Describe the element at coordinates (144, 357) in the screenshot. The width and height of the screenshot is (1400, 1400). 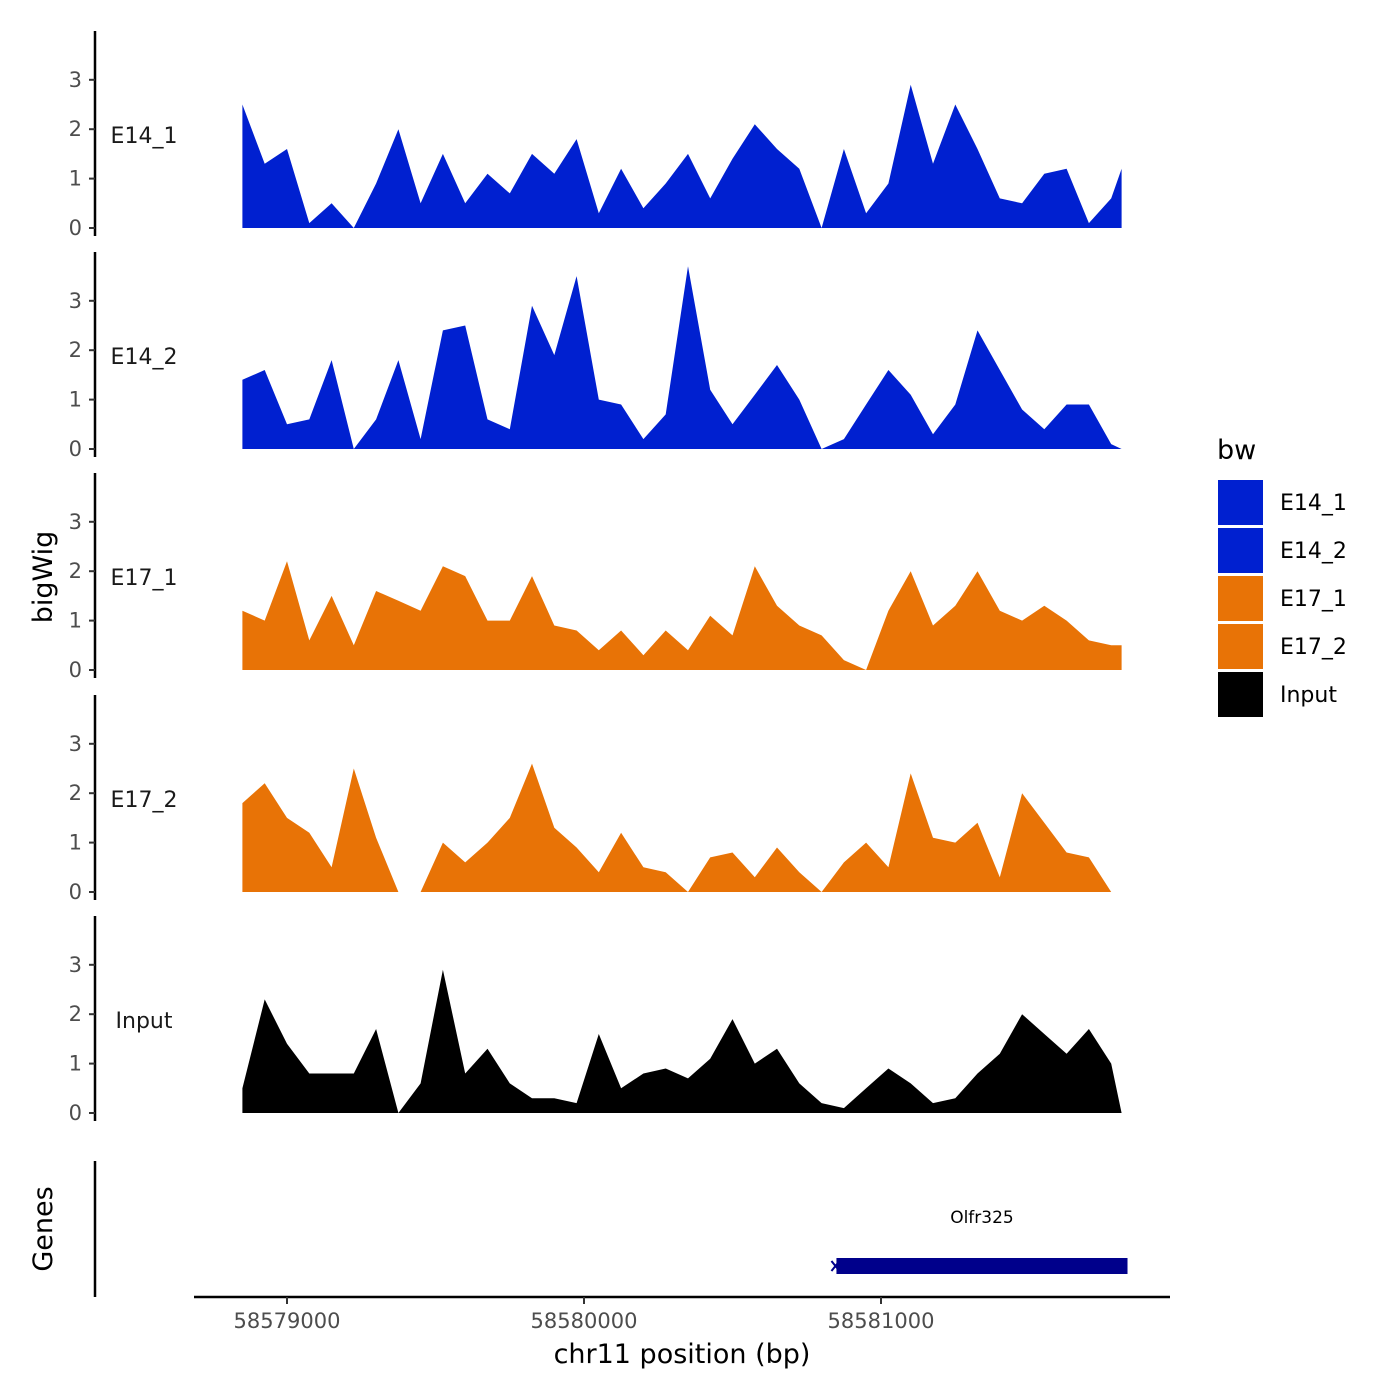
I see `track-label: E14_2` at that location.